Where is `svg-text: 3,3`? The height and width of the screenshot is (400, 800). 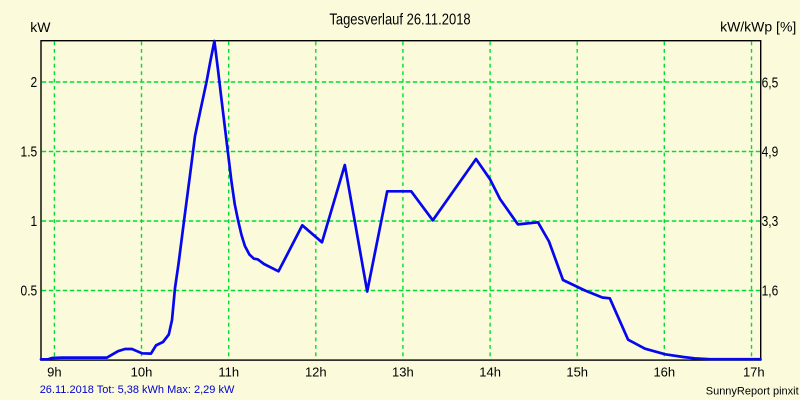
svg-text: 3,3 is located at coordinates (770, 221).